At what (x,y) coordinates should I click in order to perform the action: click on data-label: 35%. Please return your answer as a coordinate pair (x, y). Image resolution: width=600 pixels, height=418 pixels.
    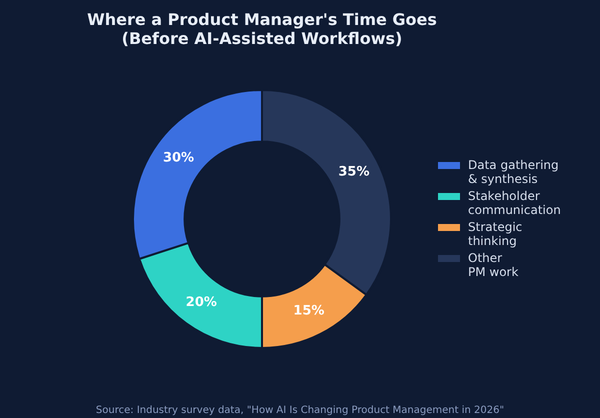
    Looking at the image, I should click on (354, 172).